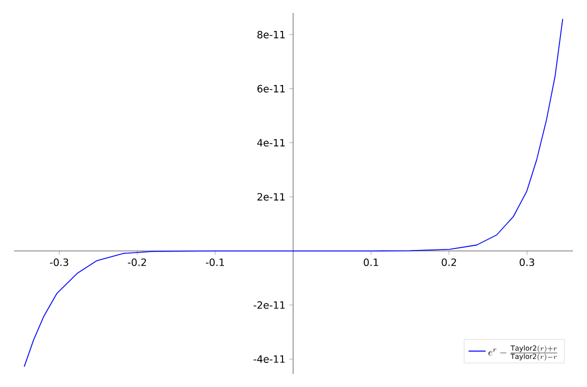 The width and height of the screenshot is (587, 387). Describe the element at coordinates (527, 262) in the screenshot. I see `x-tick-label: 0.3` at that location.